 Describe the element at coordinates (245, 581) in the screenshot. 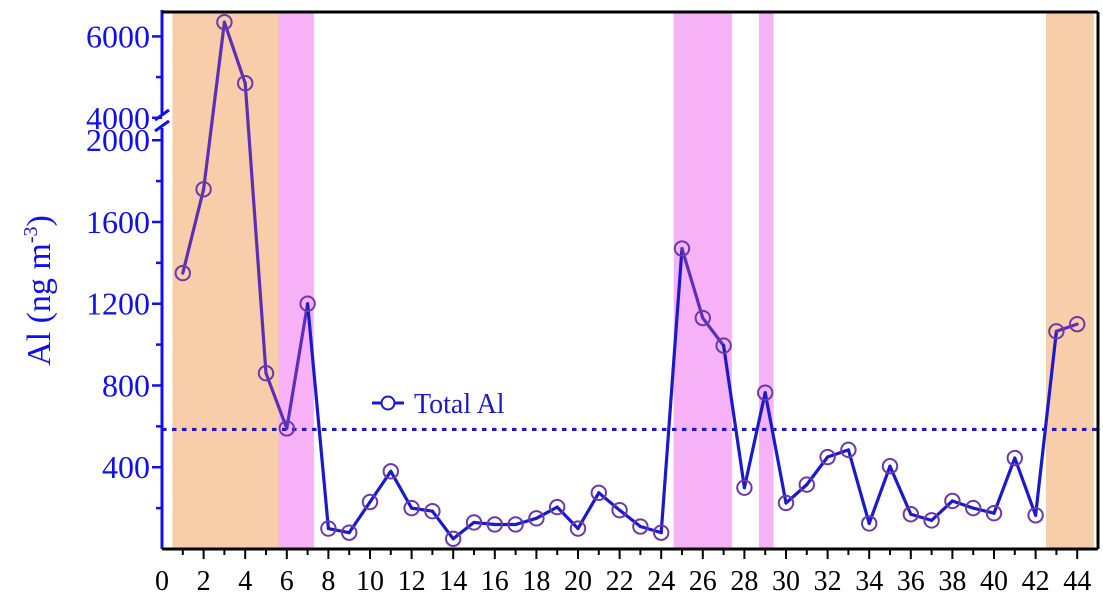

I see `x-tick-label-4: 4` at that location.